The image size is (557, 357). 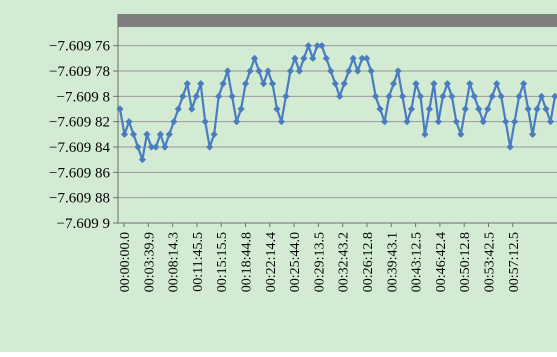 I want to click on x-tick-label: 00:25:44.0, so click(x=295, y=262).